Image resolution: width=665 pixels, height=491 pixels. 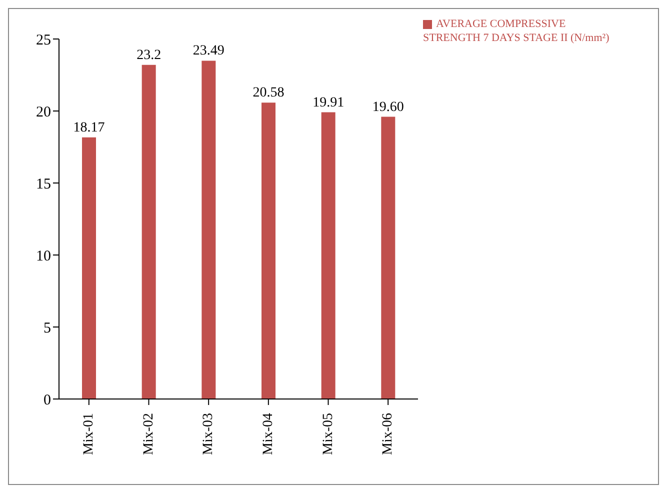 What do you see at coordinates (328, 434) in the screenshot?
I see `x-tick-label: Mix-05` at bounding box center [328, 434].